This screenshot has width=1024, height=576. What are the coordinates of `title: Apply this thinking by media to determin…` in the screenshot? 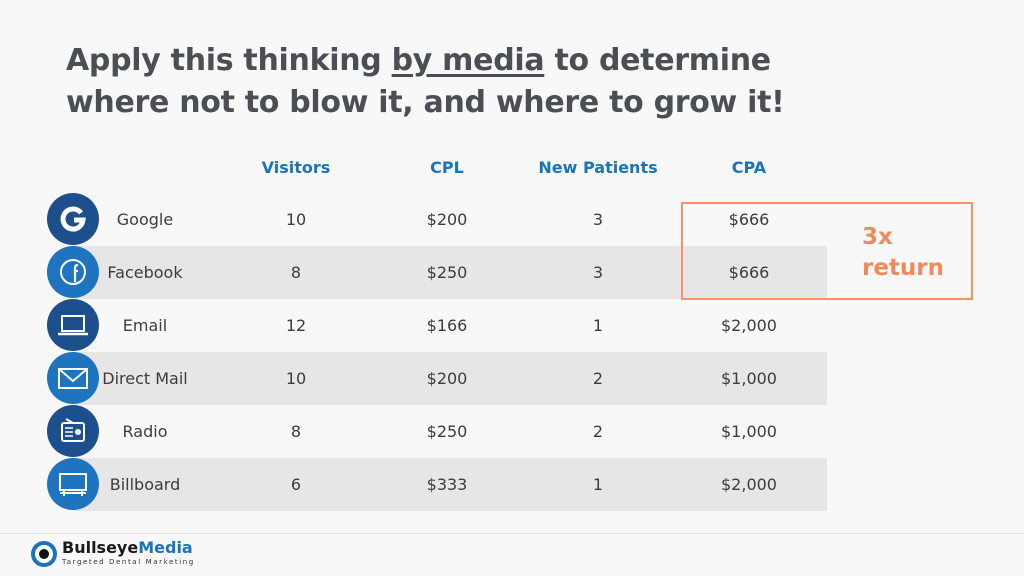 It's located at (425, 82).